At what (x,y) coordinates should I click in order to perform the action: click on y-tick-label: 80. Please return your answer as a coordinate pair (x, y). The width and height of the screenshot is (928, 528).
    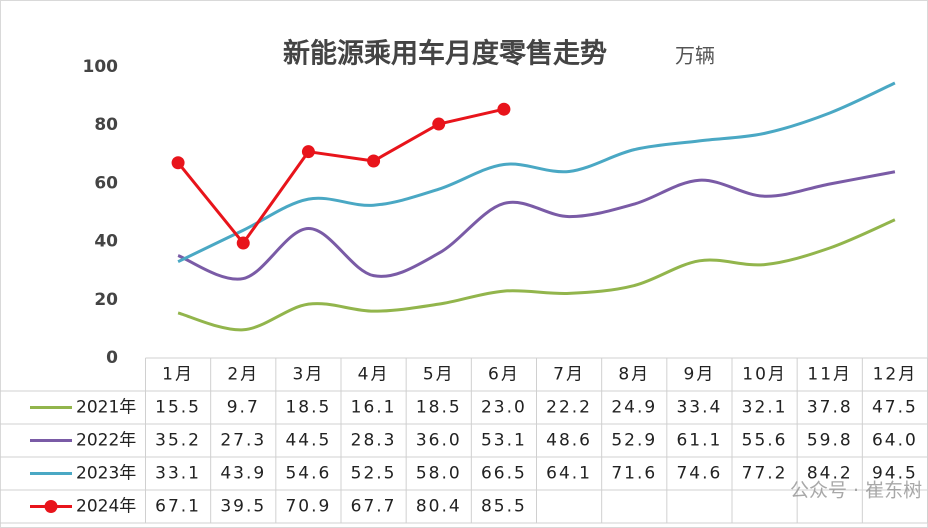
    Looking at the image, I should click on (106, 125).